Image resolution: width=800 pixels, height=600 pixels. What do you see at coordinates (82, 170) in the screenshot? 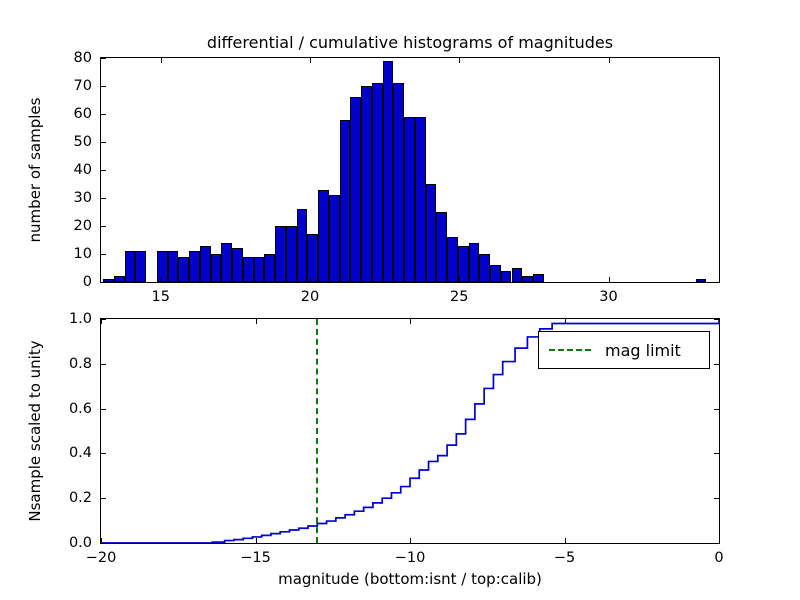
I see `ytick-label: 40` at bounding box center [82, 170].